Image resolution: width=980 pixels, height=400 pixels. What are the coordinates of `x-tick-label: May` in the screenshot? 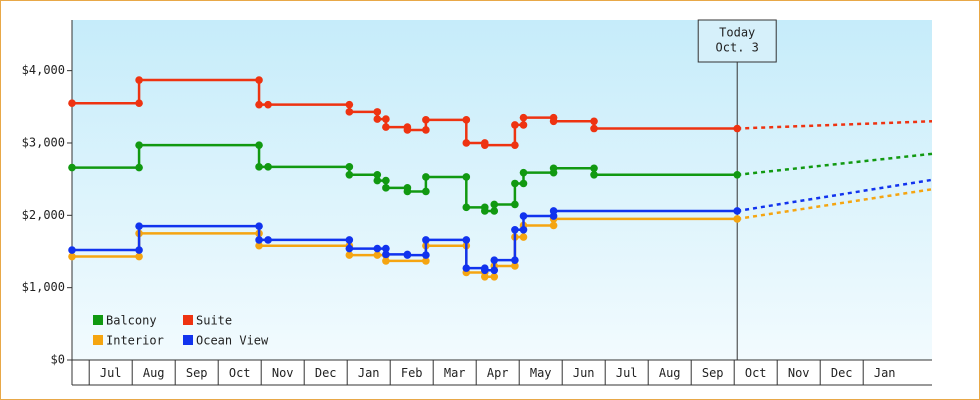 It's located at (541, 373).